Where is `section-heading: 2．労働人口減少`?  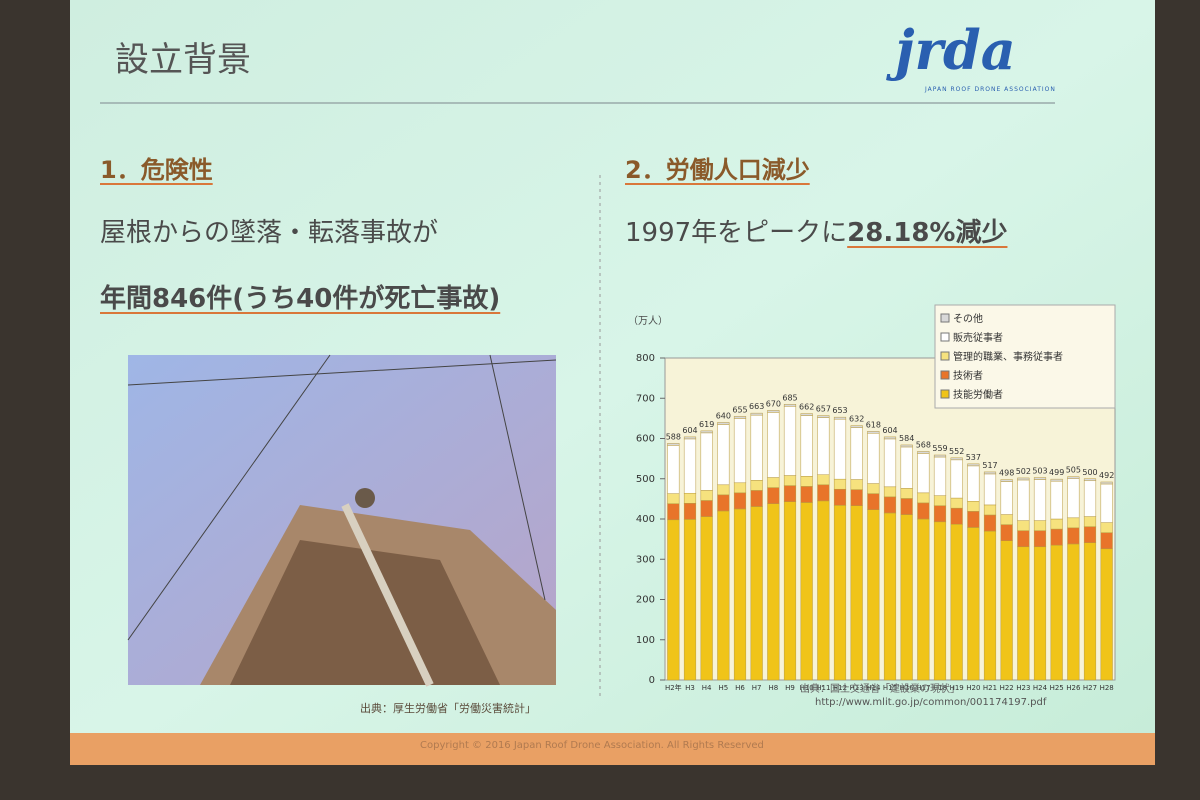
section-heading: 2．労働人口減少 is located at coordinates (717, 170).